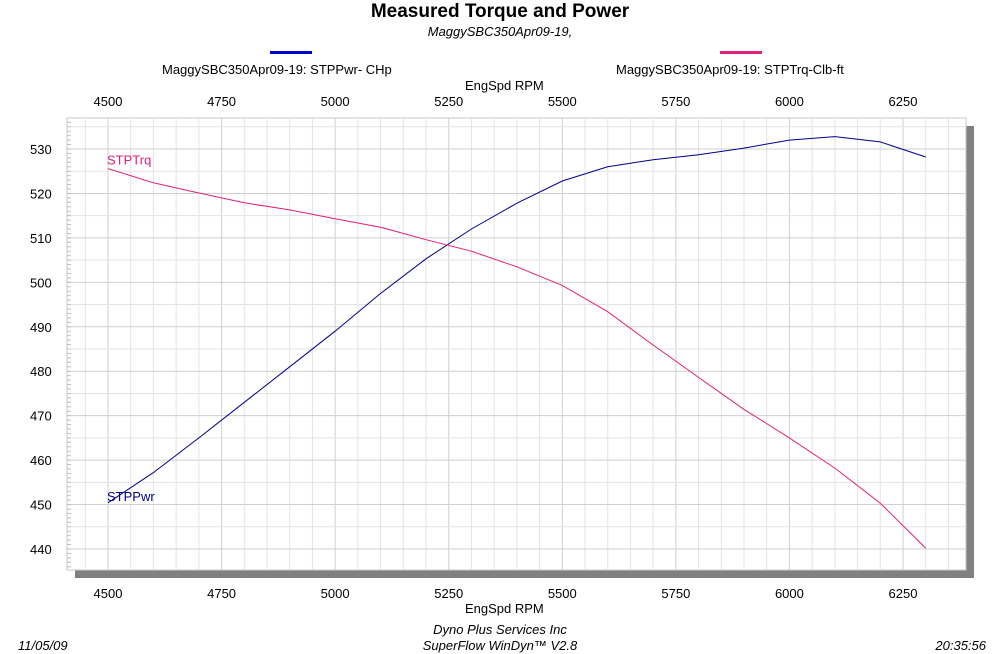 This screenshot has height=654, width=1000. Describe the element at coordinates (108, 593) in the screenshot. I see `x-tick-label-bottom: 4500` at that location.